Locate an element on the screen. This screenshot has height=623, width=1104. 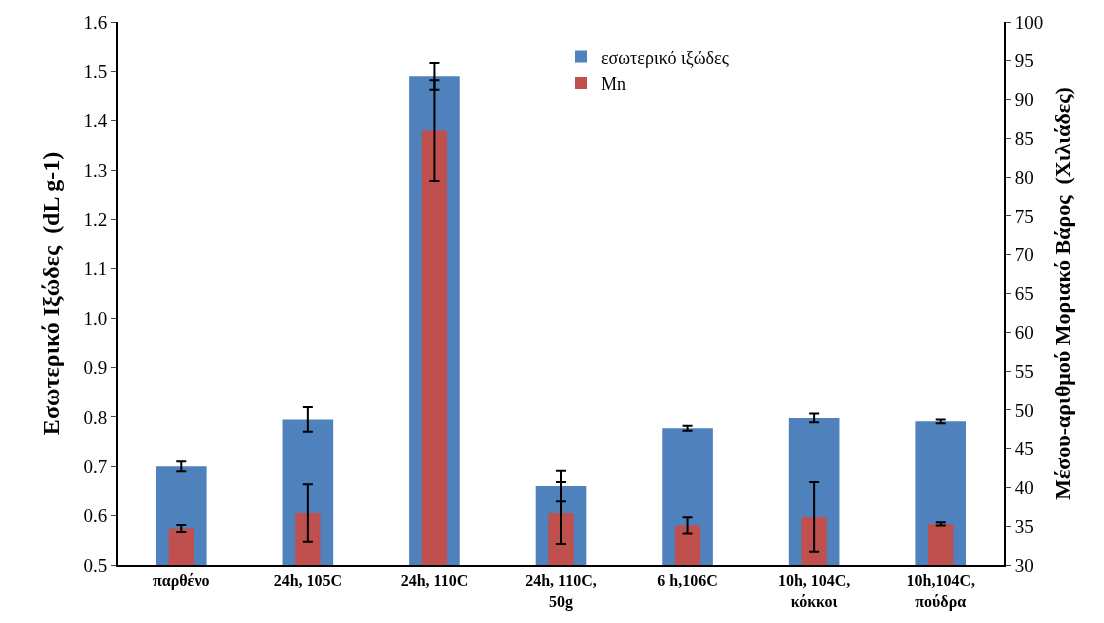
y-tick-label: 0.5 is located at coordinates (95, 565).